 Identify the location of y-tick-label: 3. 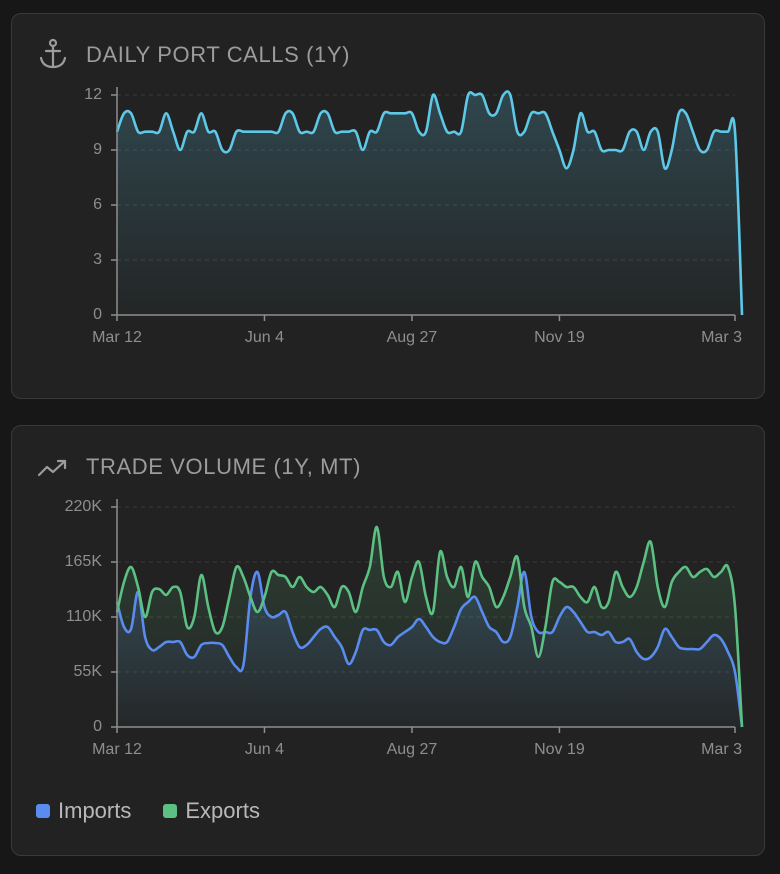
(97, 259).